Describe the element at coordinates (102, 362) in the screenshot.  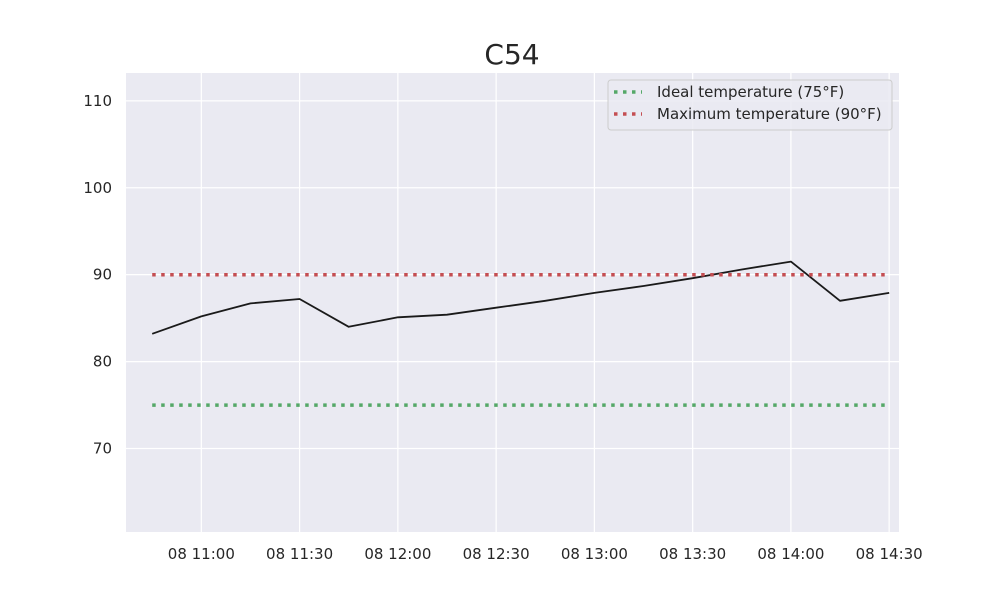
I see `y-tick-label: 80` at that location.